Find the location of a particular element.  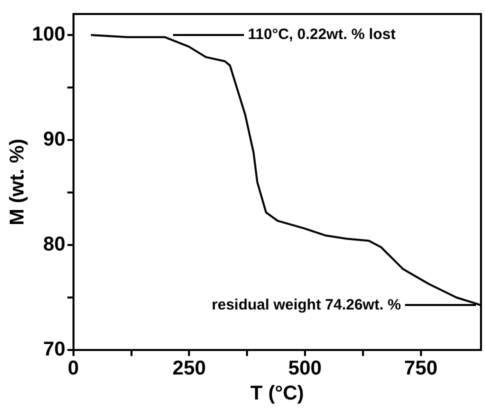

x-tick-label: 250 is located at coordinates (189, 369).